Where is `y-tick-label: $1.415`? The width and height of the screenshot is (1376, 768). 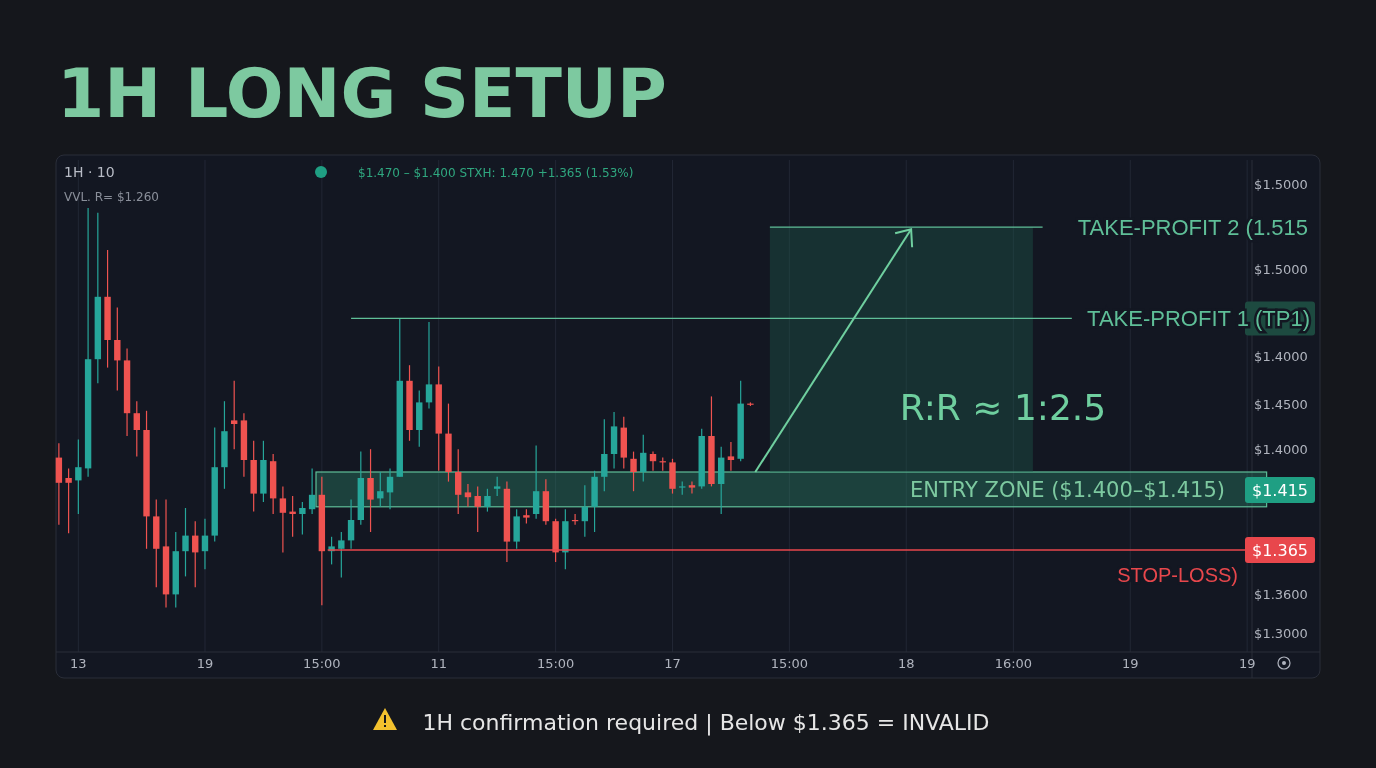
y-tick-label: $1.415 is located at coordinates (1280, 490).